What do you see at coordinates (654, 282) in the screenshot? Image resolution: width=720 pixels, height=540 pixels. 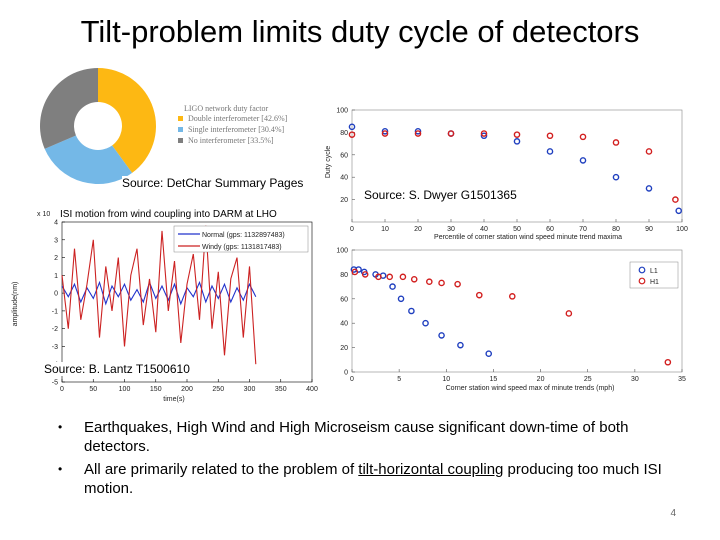 I see `dw-legend-h1: H1` at bounding box center [654, 282].